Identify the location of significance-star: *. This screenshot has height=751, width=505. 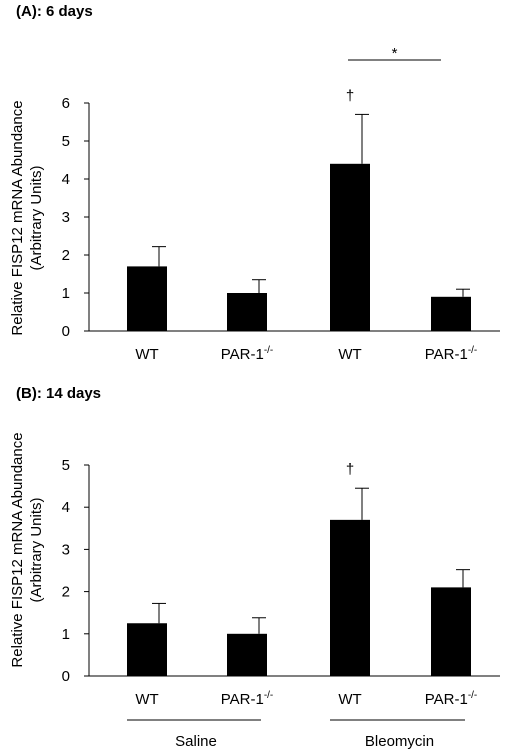
(395, 53).